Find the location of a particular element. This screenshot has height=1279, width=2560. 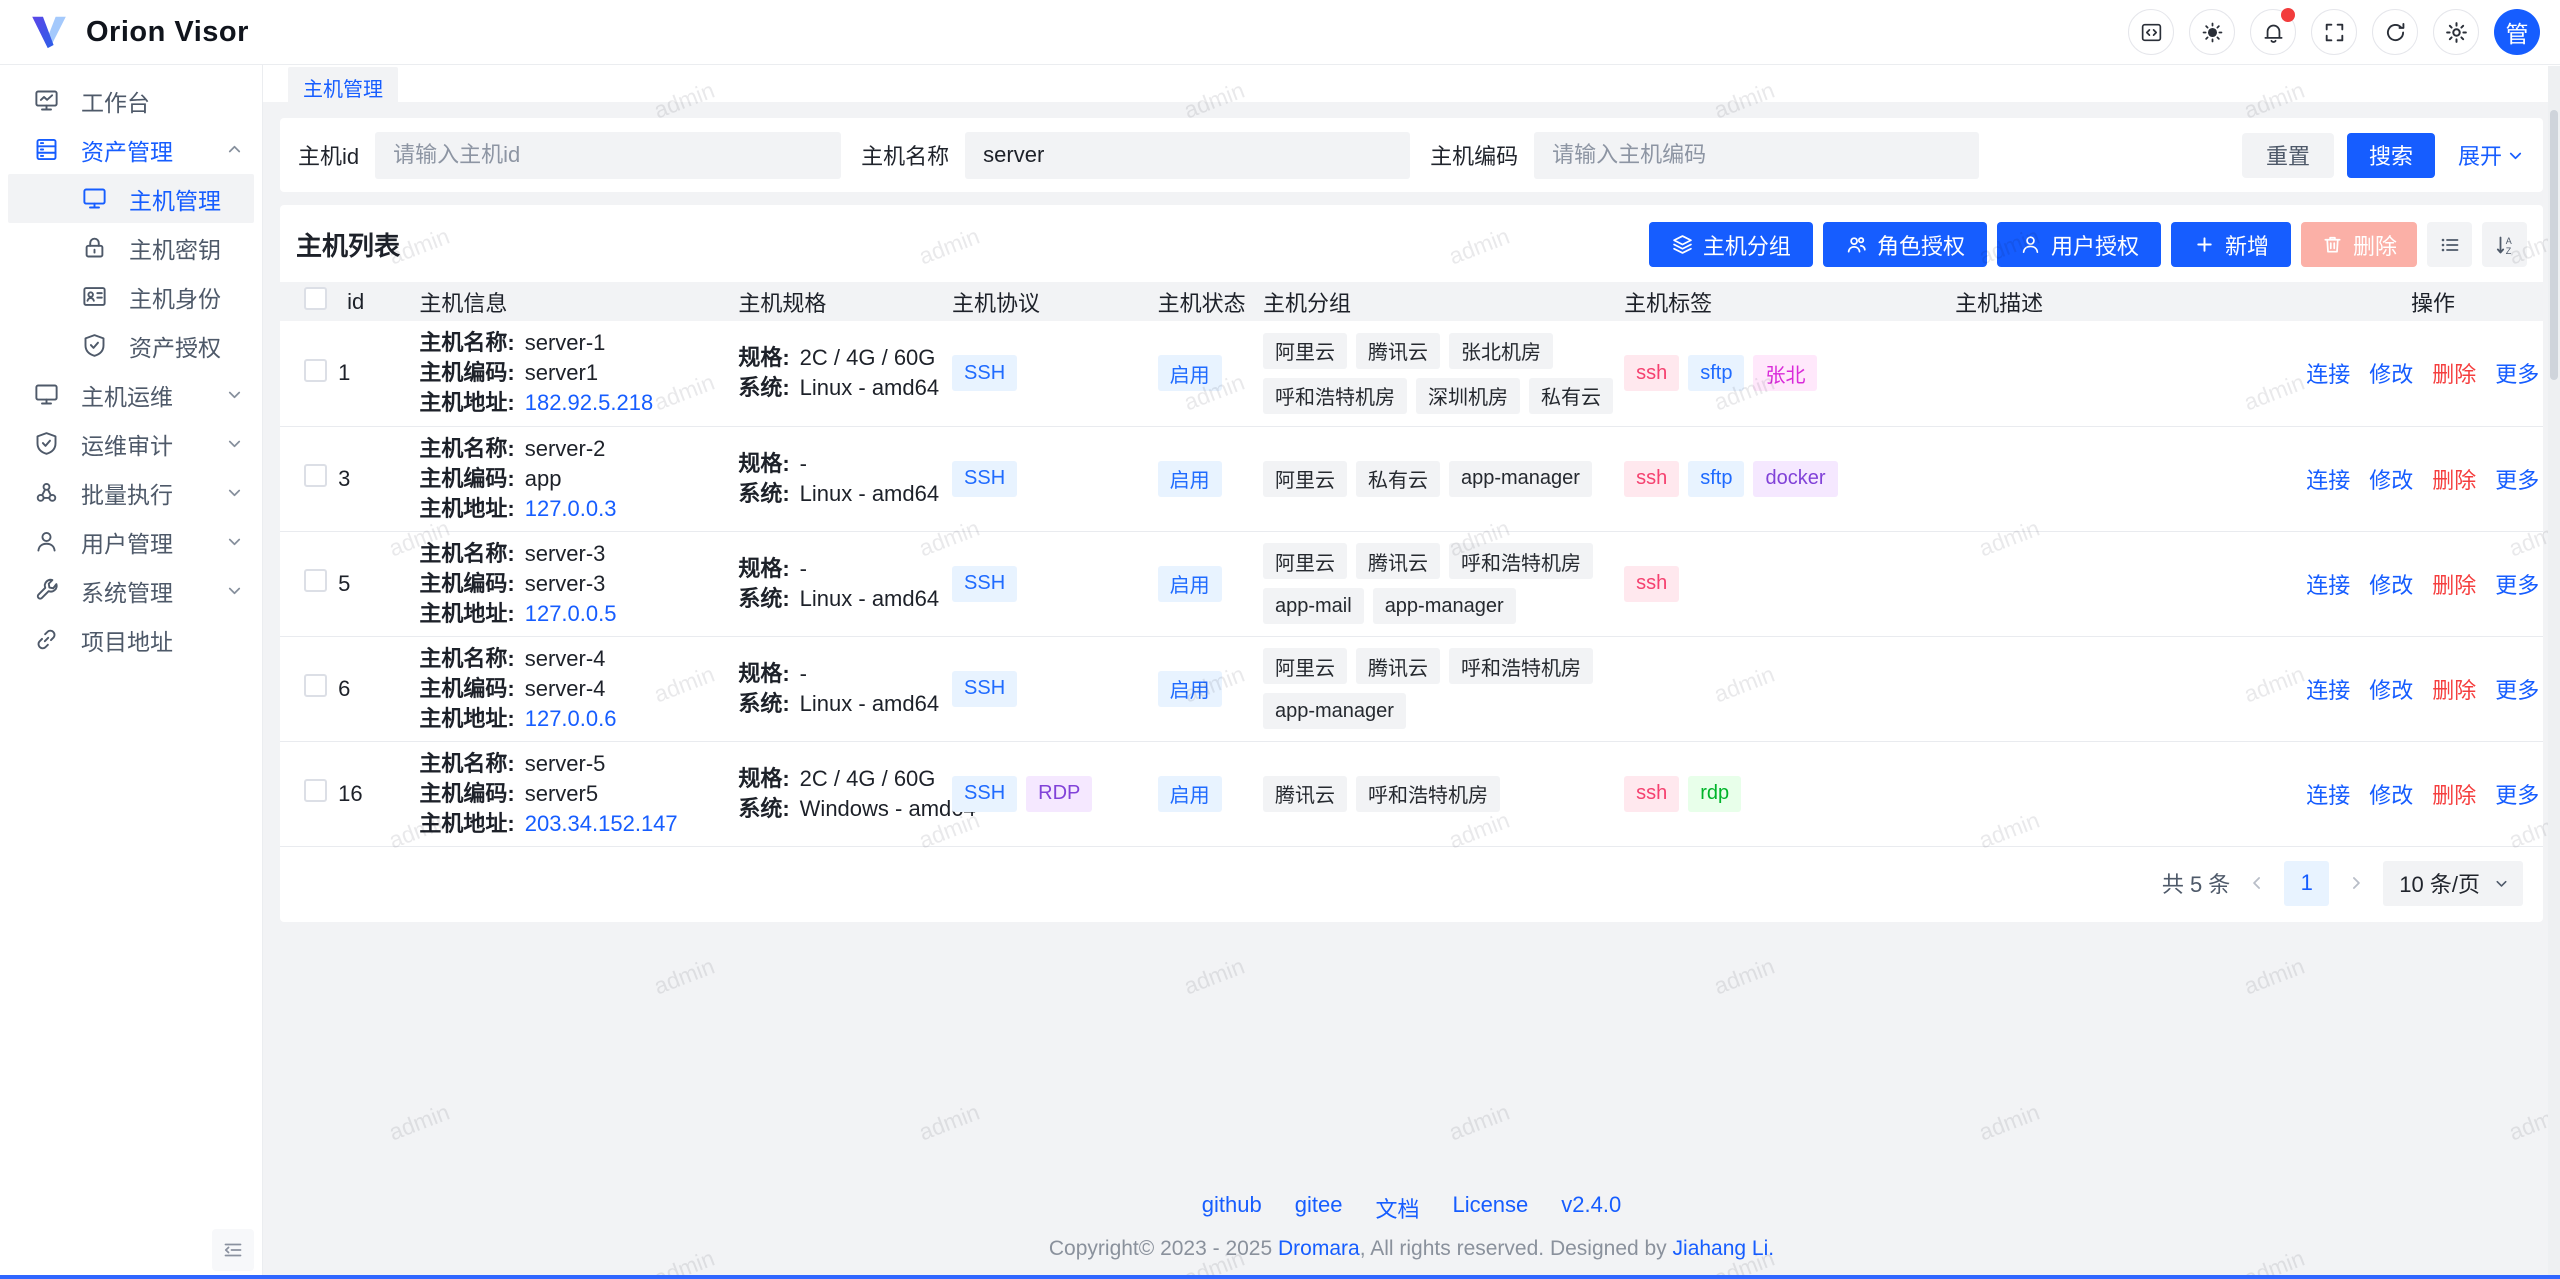

copyright-brand-link: Dromara is located at coordinates (1319, 1248).